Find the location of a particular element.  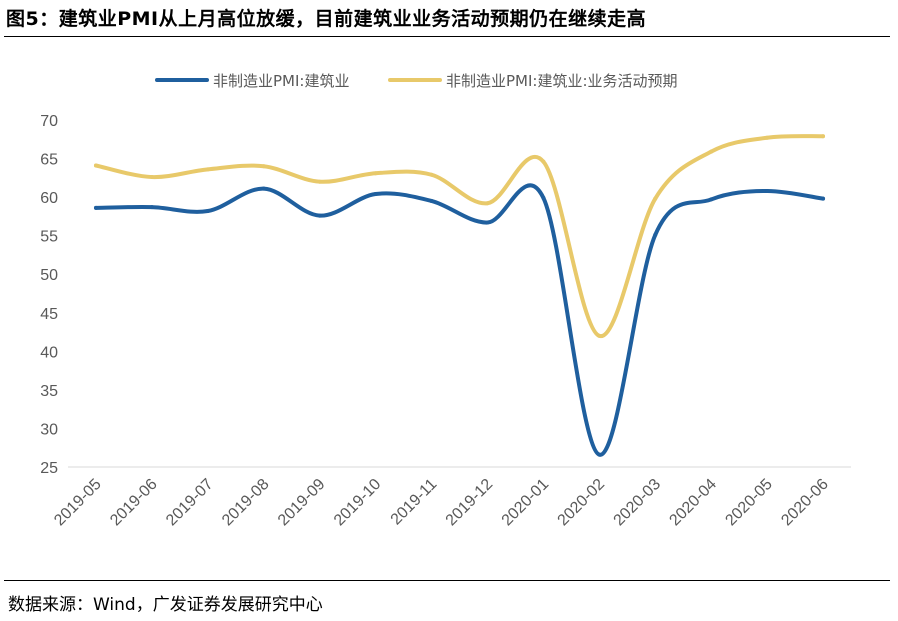

x-tick-label: 2020-05 is located at coordinates (749, 503).